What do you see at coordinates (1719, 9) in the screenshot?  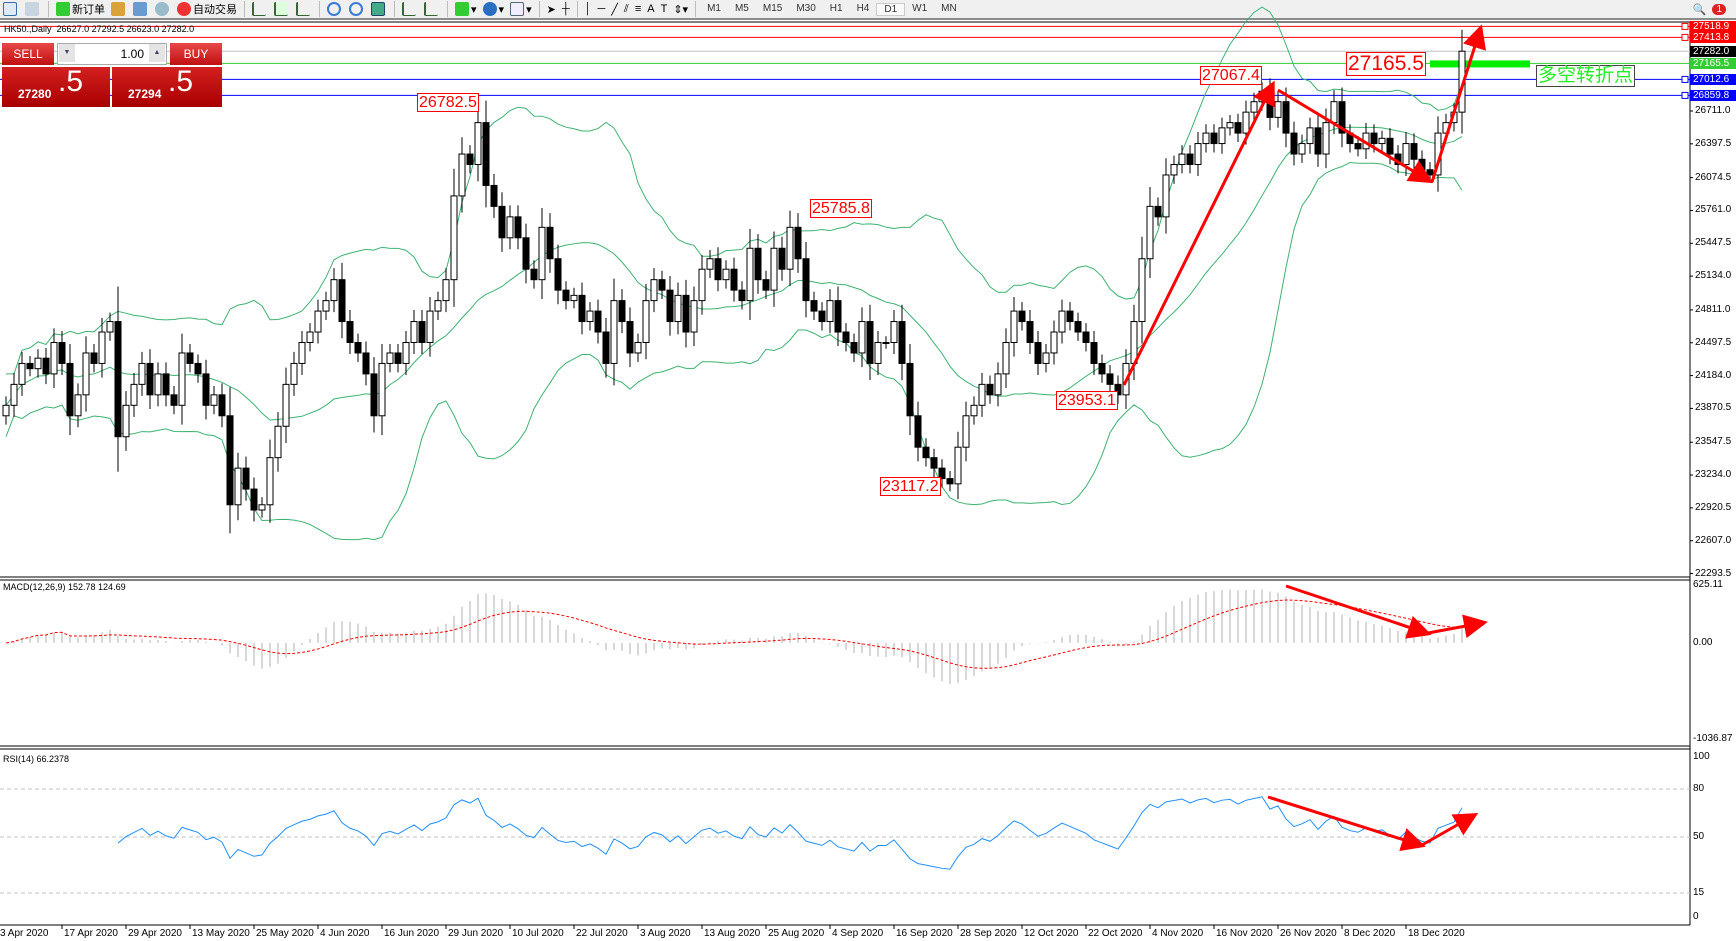 I see `notifications-button: 1` at bounding box center [1719, 9].